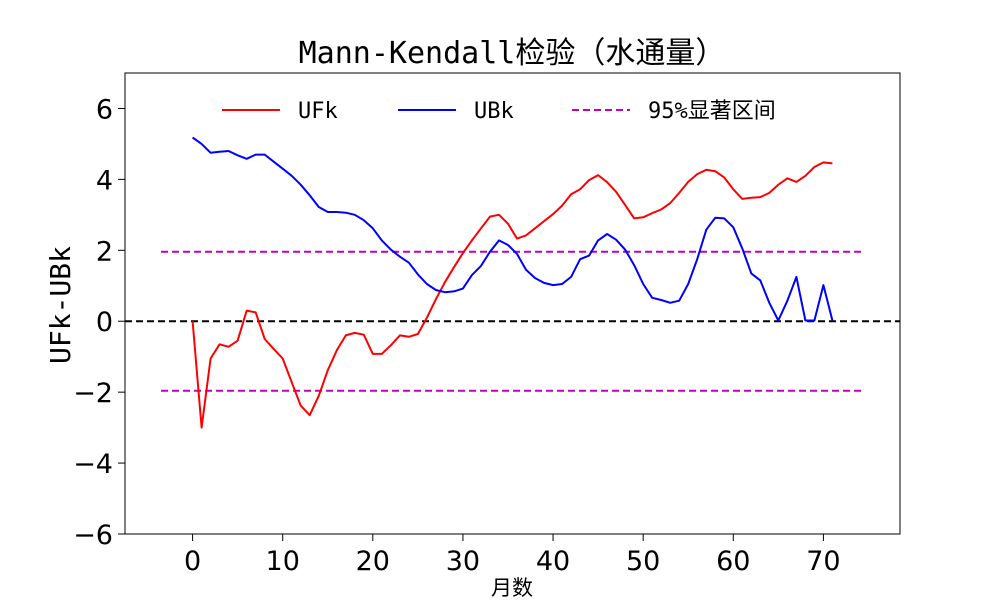 This screenshot has width=1000, height=600. I want to click on x-tick-label: 30, so click(463, 561).